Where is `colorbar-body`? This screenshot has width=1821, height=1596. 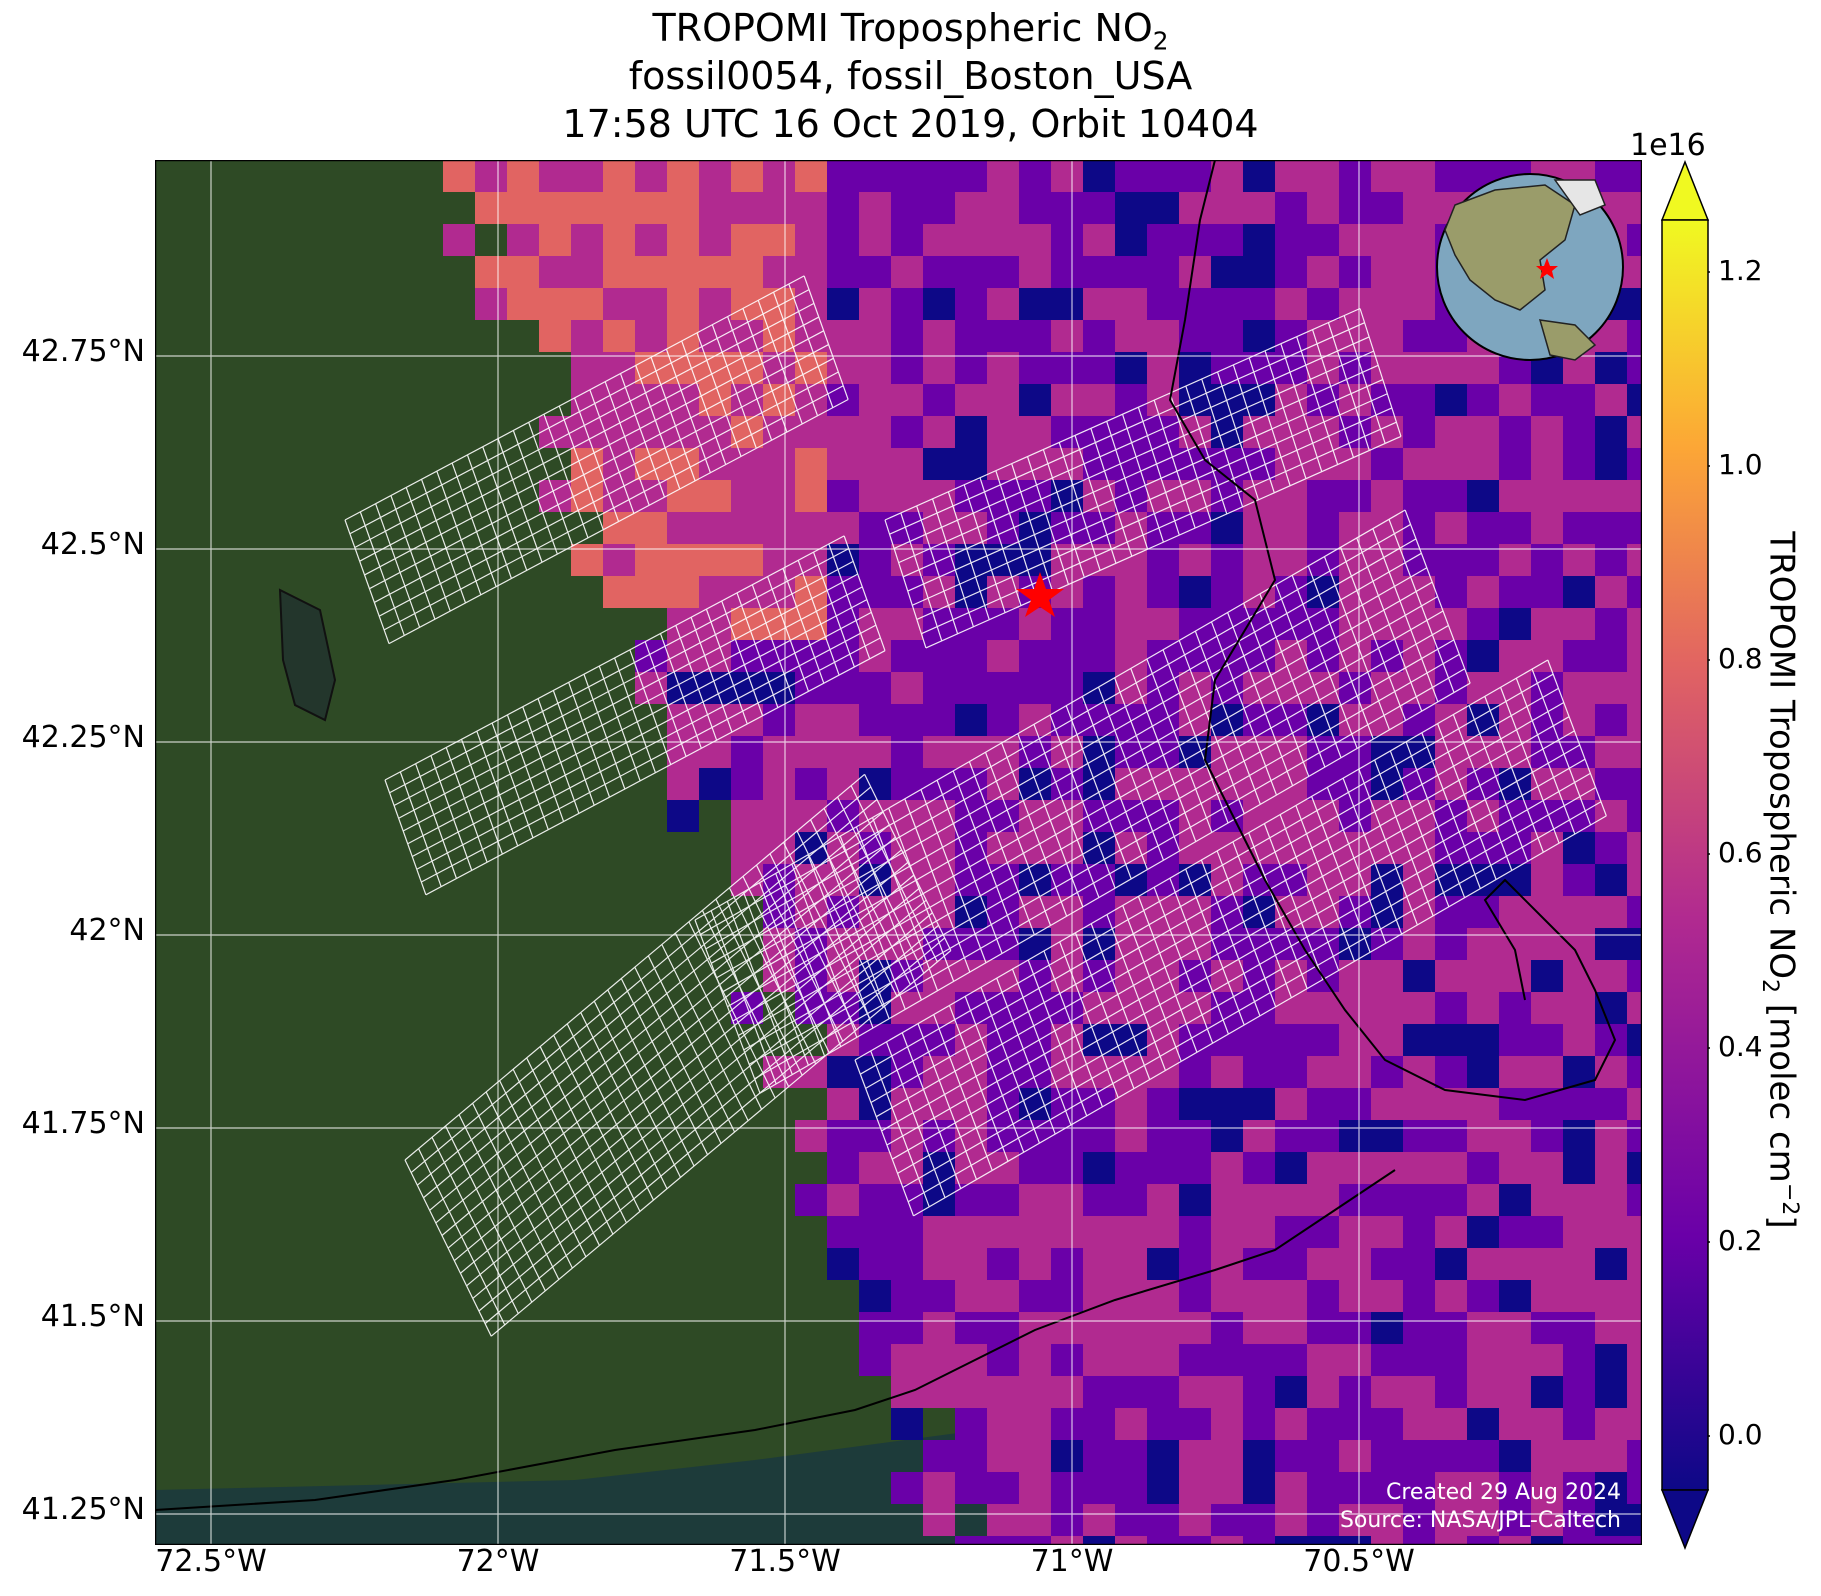 colorbar-body is located at coordinates (1685, 855).